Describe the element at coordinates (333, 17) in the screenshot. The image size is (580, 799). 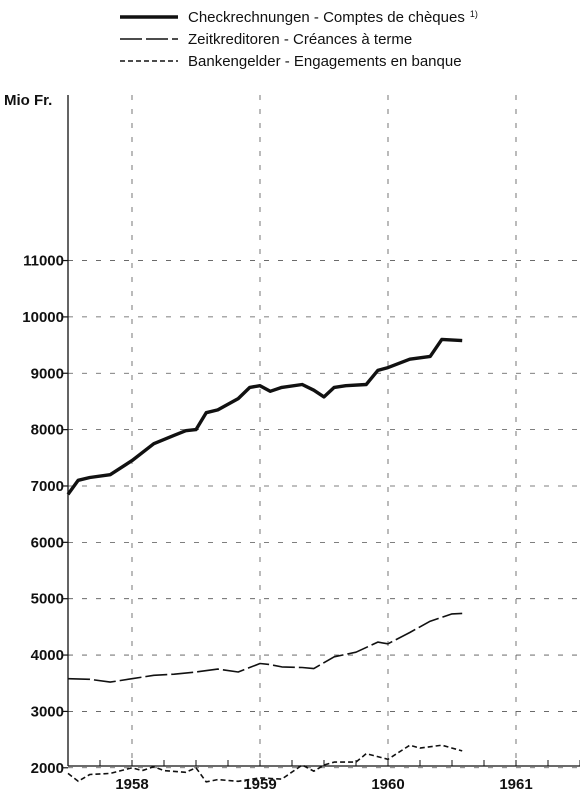
I see `legend-label: Checkrechnungen - Comptes de chèques 1)` at that location.